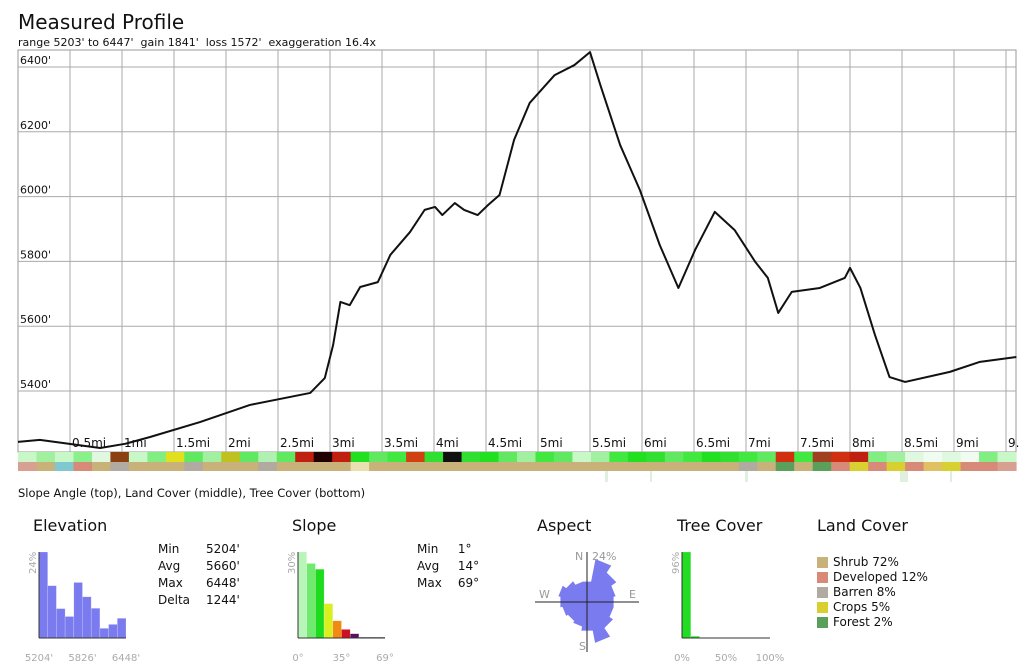  I want to click on legend-label: Developed 12%, so click(880, 577).